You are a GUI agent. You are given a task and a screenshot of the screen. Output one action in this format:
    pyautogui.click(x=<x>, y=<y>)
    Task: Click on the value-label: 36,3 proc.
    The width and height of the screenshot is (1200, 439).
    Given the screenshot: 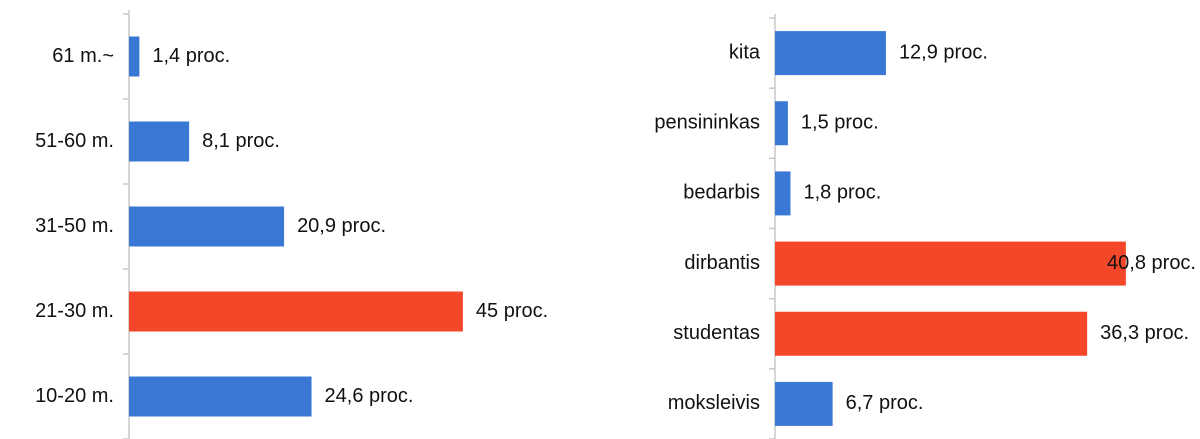 What is the action you would take?
    pyautogui.click(x=1144, y=333)
    